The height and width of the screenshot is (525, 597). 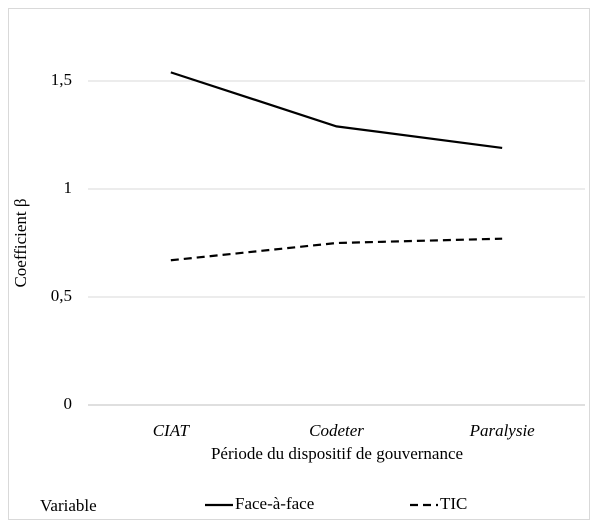 What do you see at coordinates (61, 79) in the screenshot?
I see `y-tick-label: 1,5` at bounding box center [61, 79].